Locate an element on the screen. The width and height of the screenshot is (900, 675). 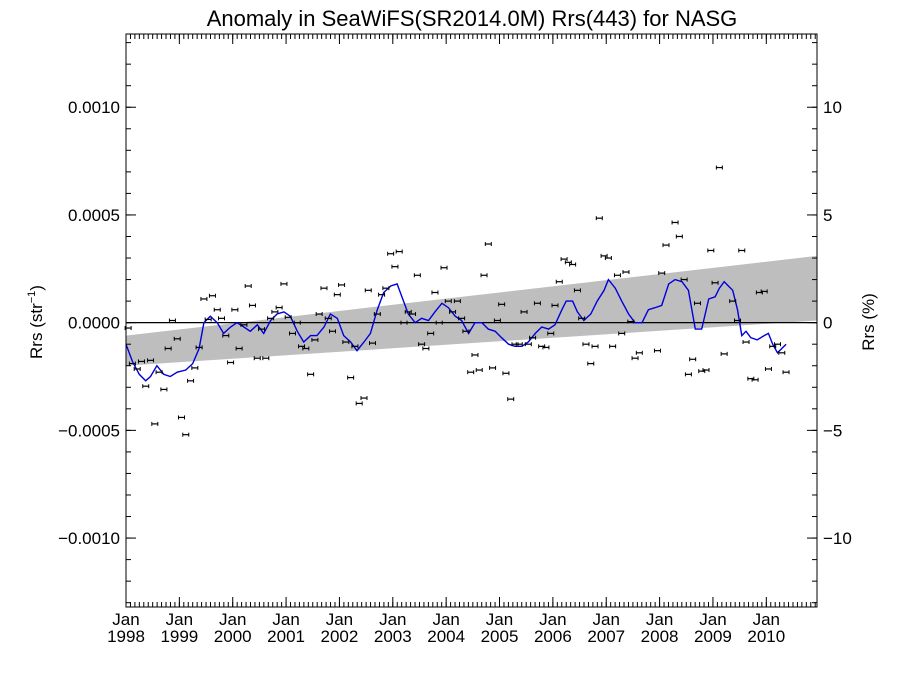
x-tick-year-label: 1998 is located at coordinates (126, 636).